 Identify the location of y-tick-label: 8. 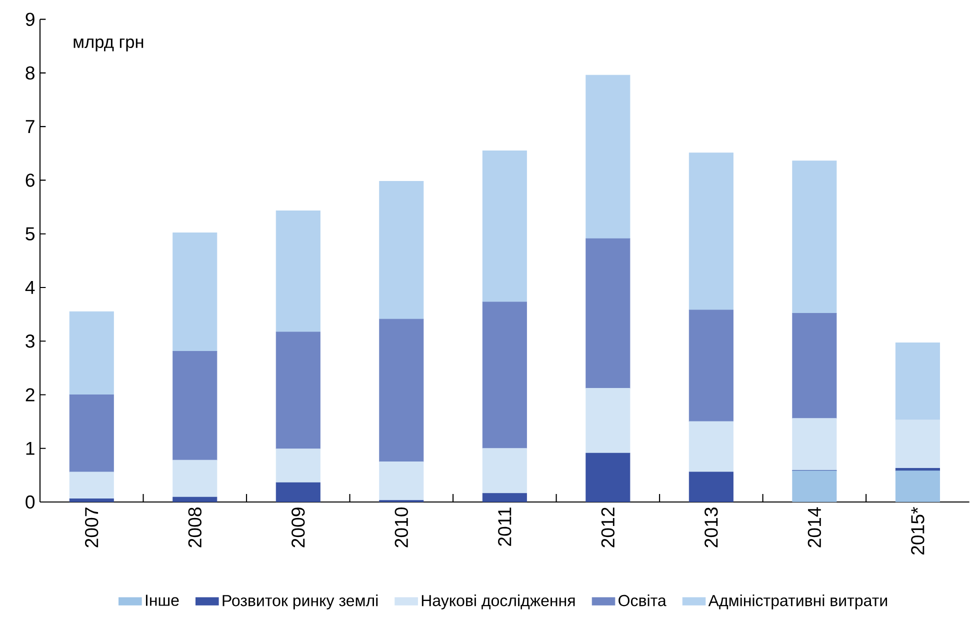
(30, 73).